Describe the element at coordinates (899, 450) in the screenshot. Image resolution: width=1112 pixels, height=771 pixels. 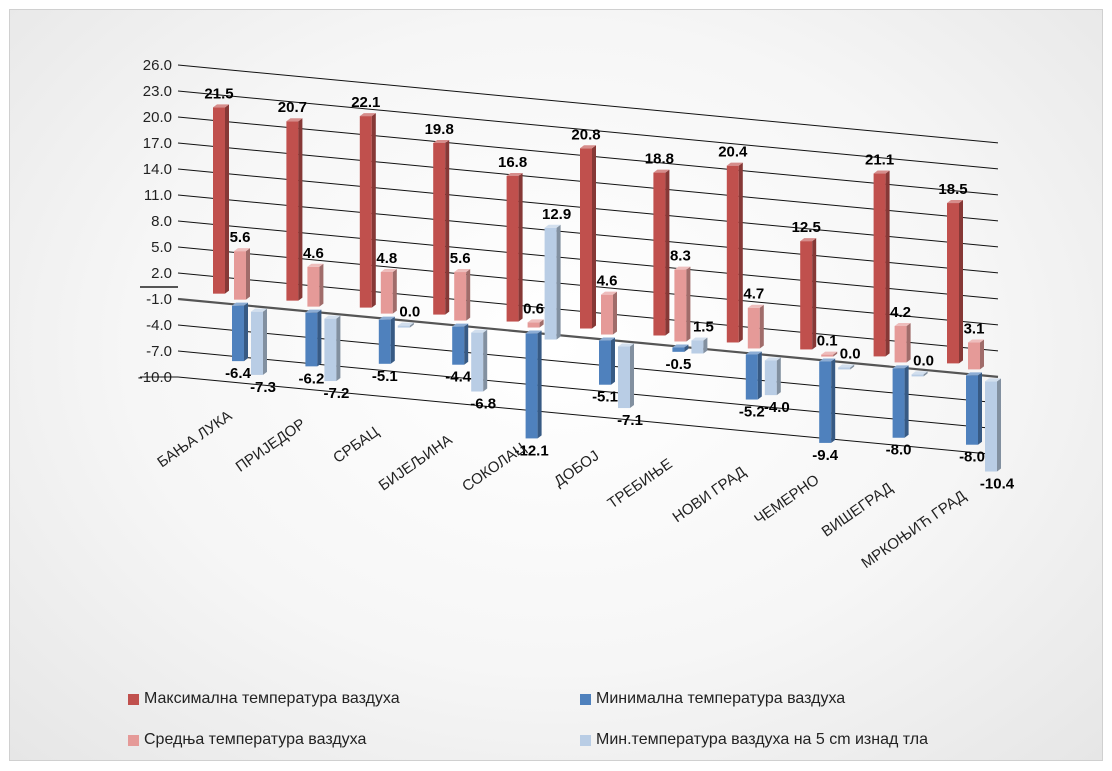
I see `data-label: -8.0` at that location.